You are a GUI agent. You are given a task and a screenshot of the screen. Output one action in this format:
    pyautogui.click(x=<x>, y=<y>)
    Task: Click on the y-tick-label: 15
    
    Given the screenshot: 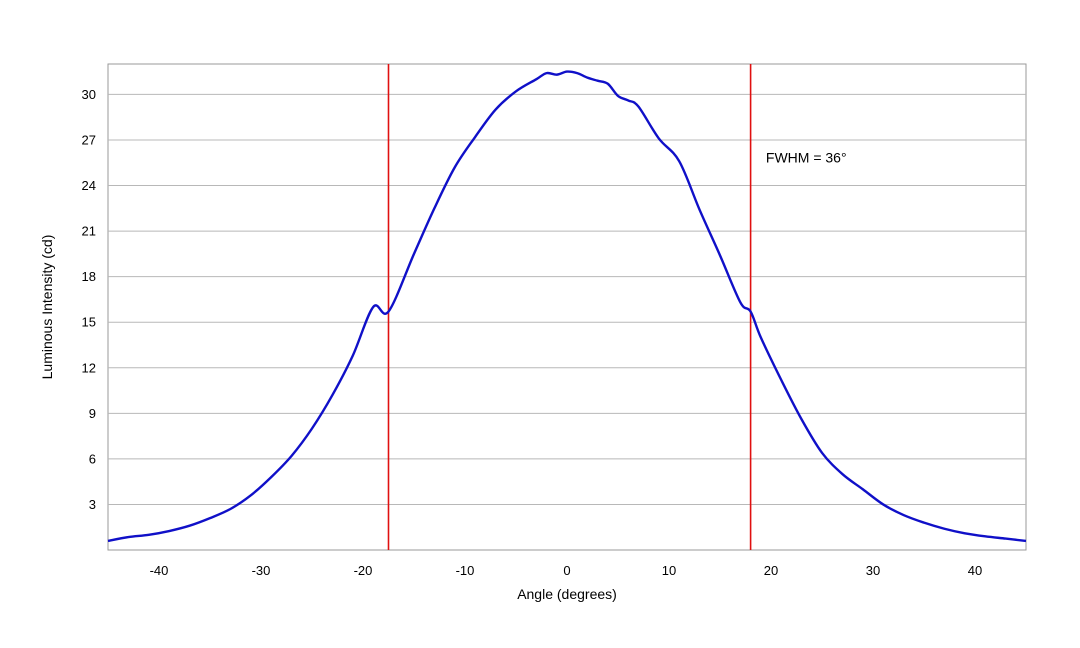 What is the action you would take?
    pyautogui.click(x=89, y=322)
    